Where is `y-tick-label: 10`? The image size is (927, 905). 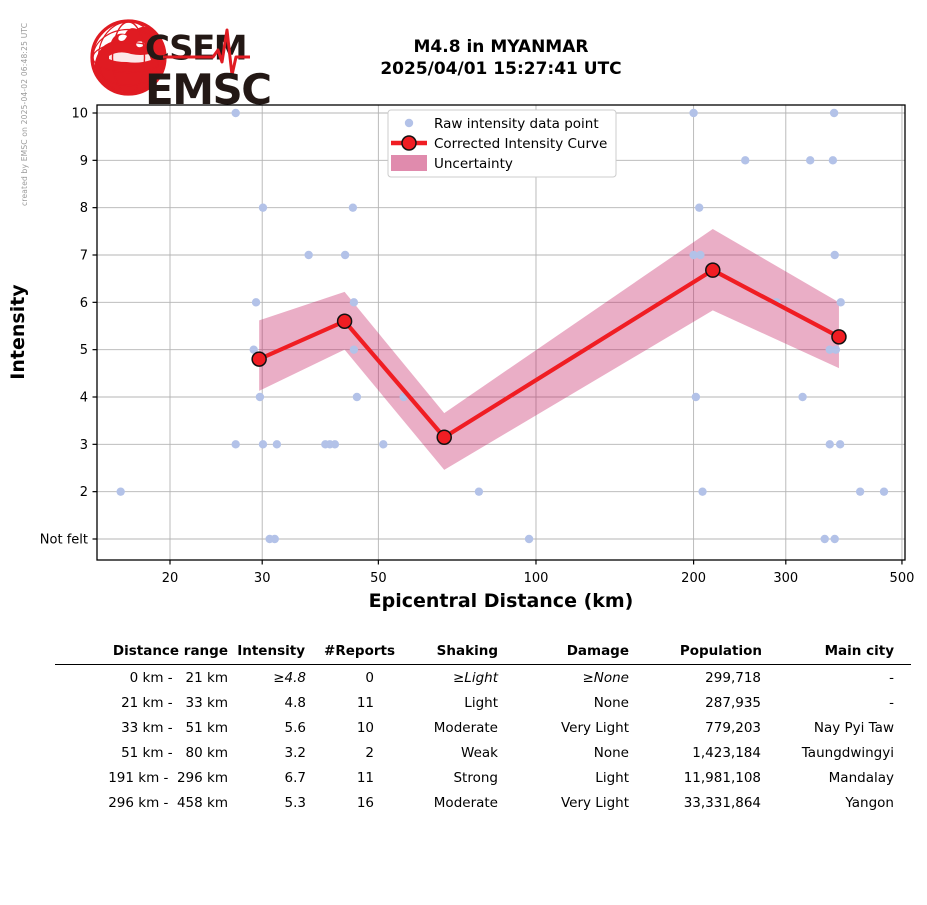 y-tick-label: 10 is located at coordinates (79, 114).